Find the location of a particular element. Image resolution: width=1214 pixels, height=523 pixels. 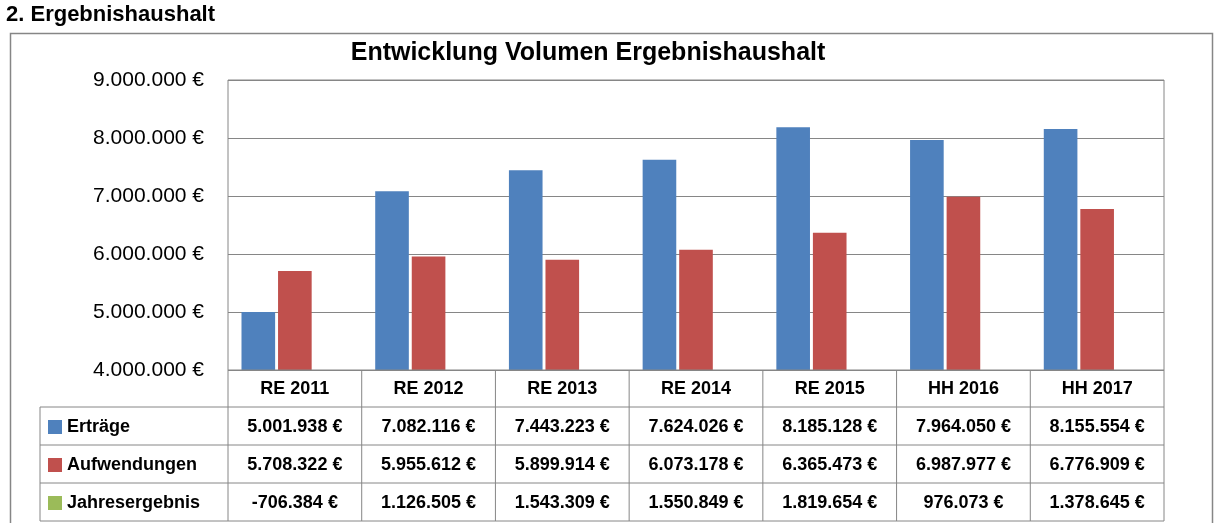

x-tick-label: HH 2016 is located at coordinates (963, 388).